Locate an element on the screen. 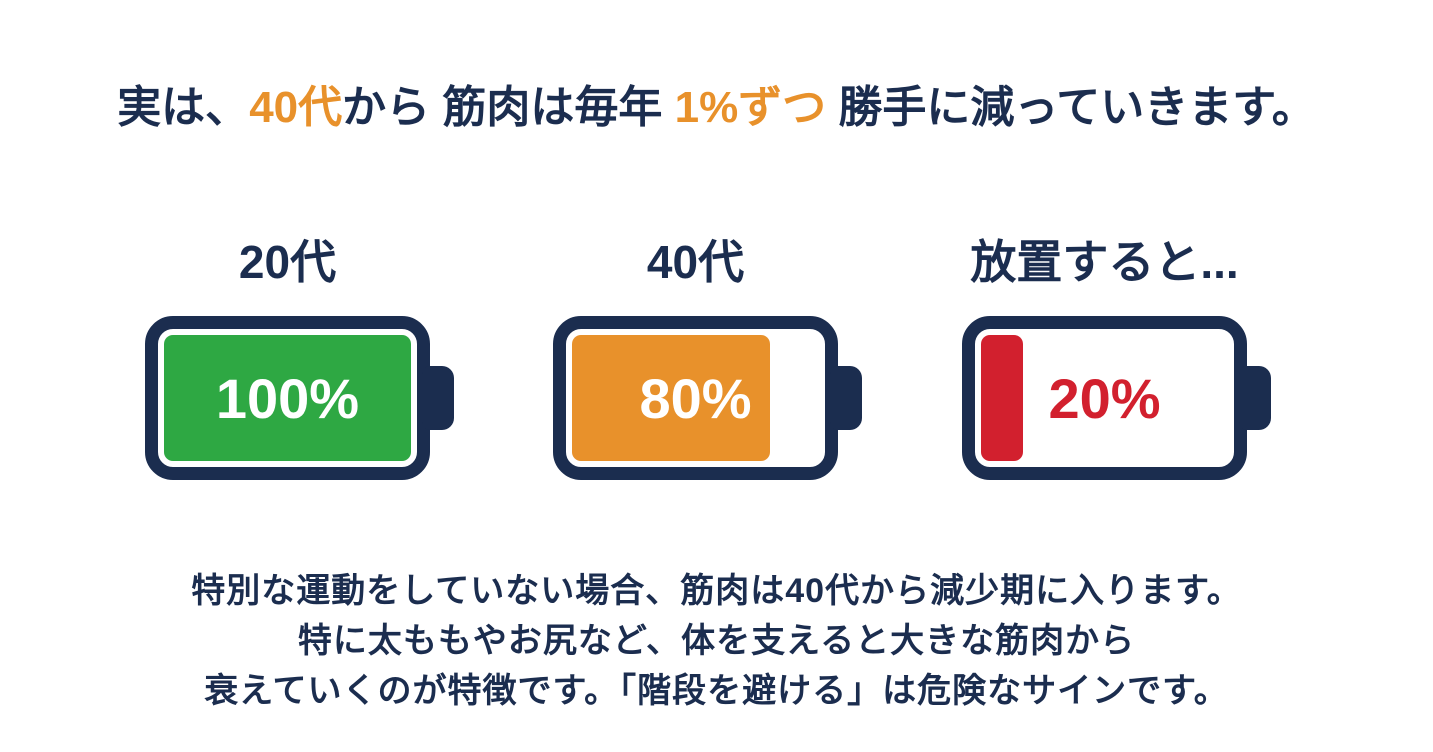 This screenshot has height=752, width=1433. battery-icon: 100% is located at coordinates (301, 398).